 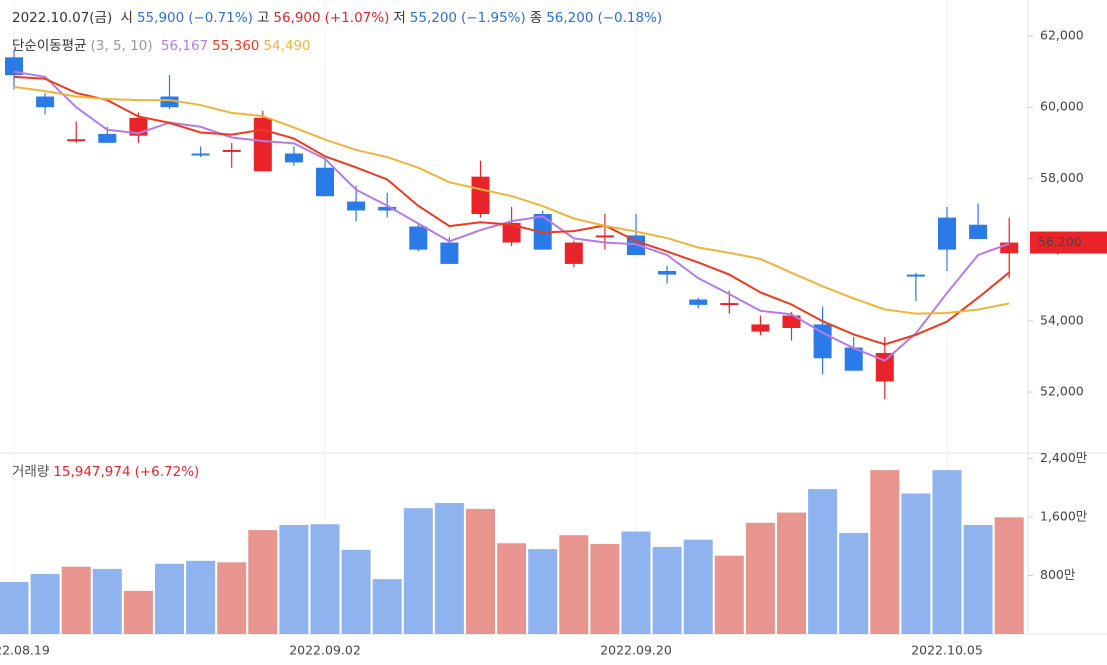 I want to click on y-tick-label: 58,000, so click(x=1062, y=177).